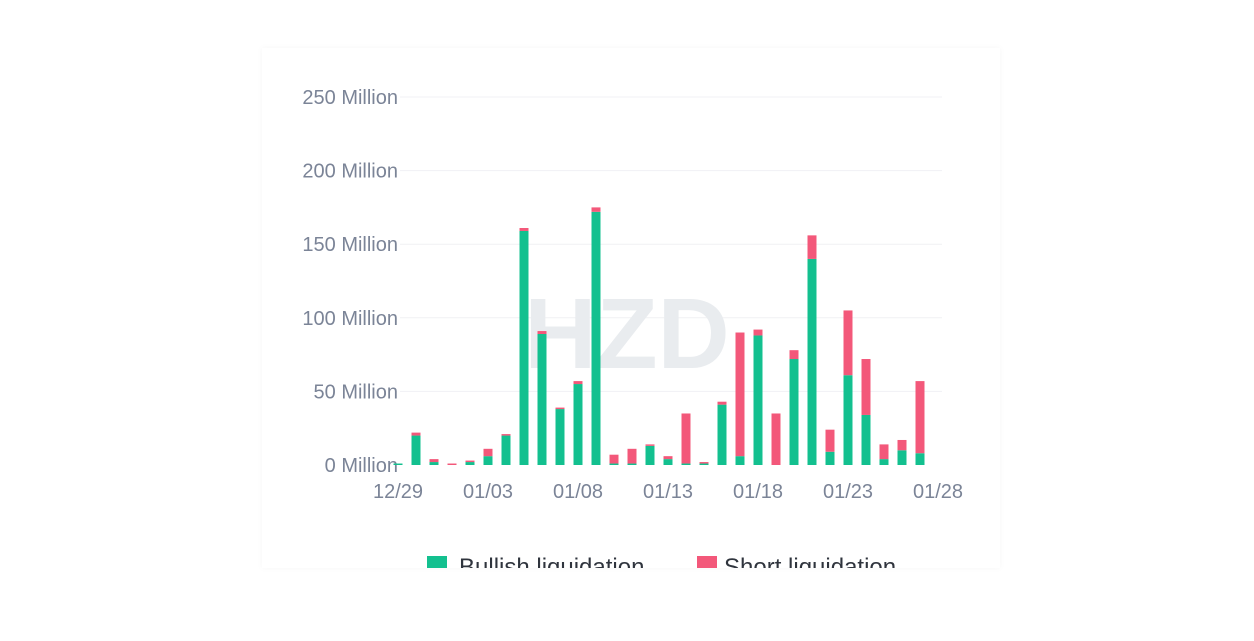  I want to click on legend-swatch-bullish, so click(437, 562).